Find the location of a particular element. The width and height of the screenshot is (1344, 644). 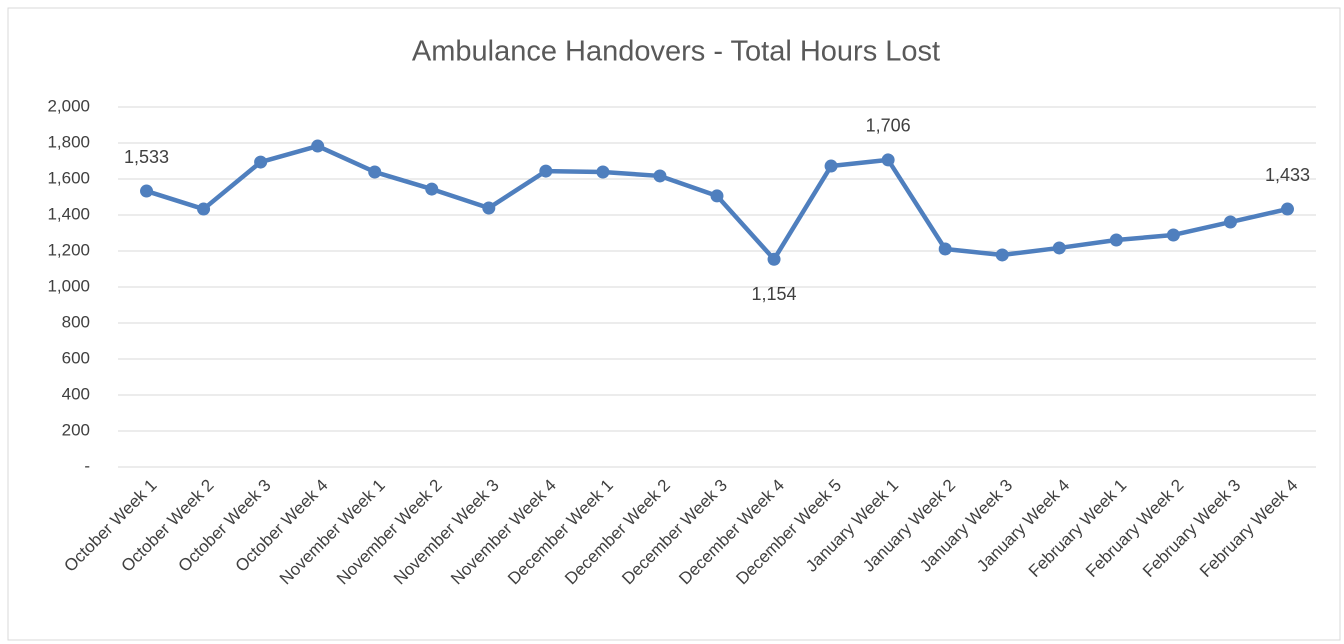

data-label: 1,433 is located at coordinates (1287, 175).